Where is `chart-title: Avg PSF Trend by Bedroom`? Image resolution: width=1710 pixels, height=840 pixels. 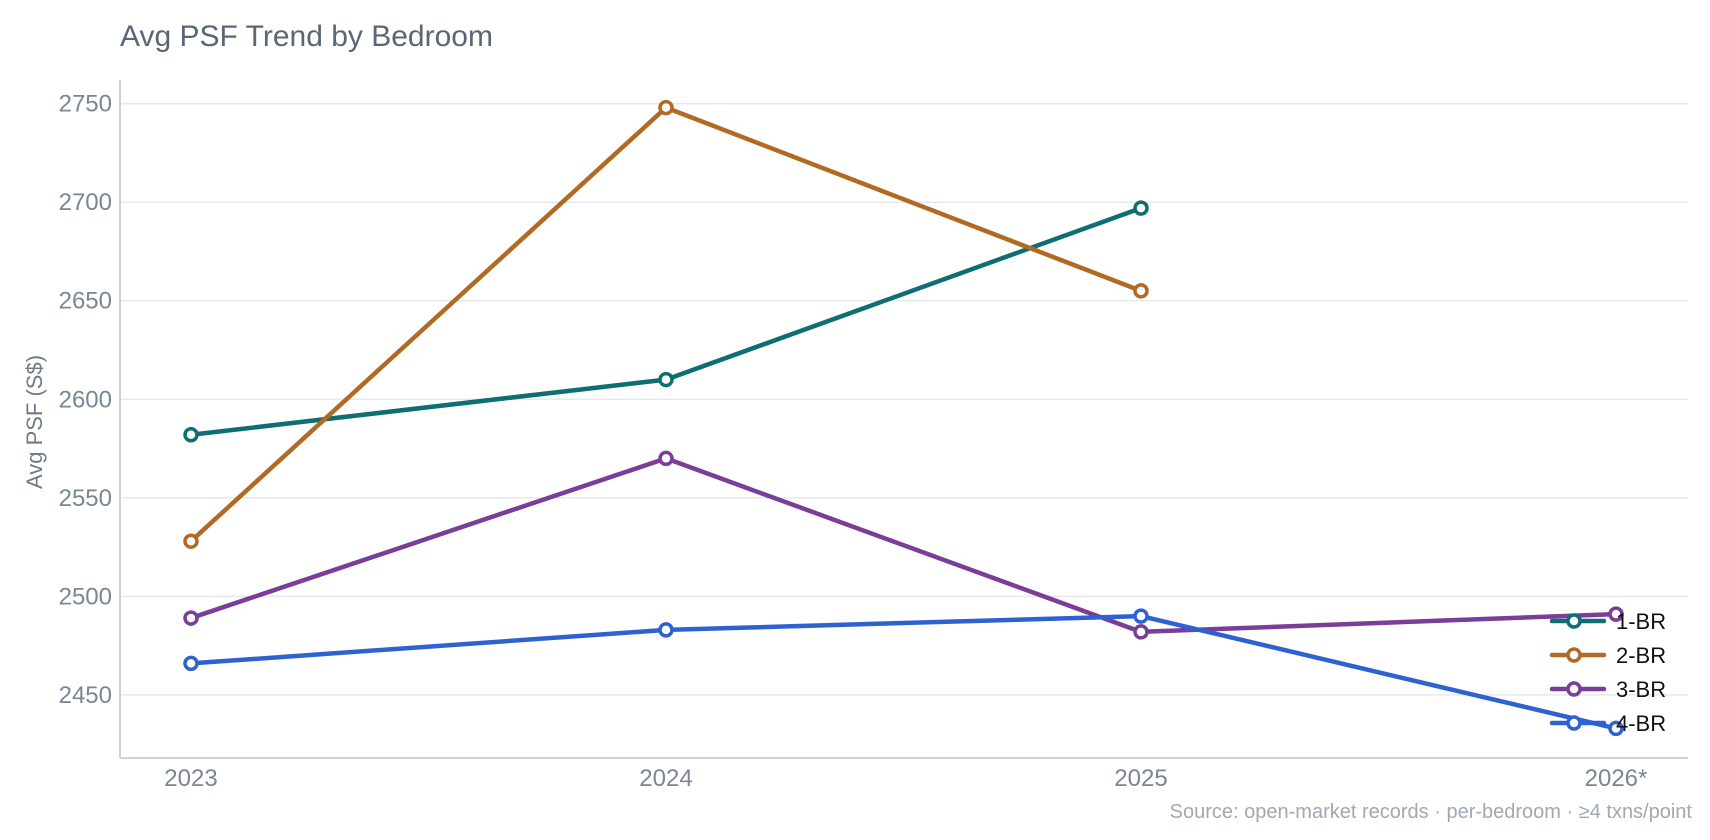
chart-title: Avg PSF Trend by Bedroom is located at coordinates (306, 36).